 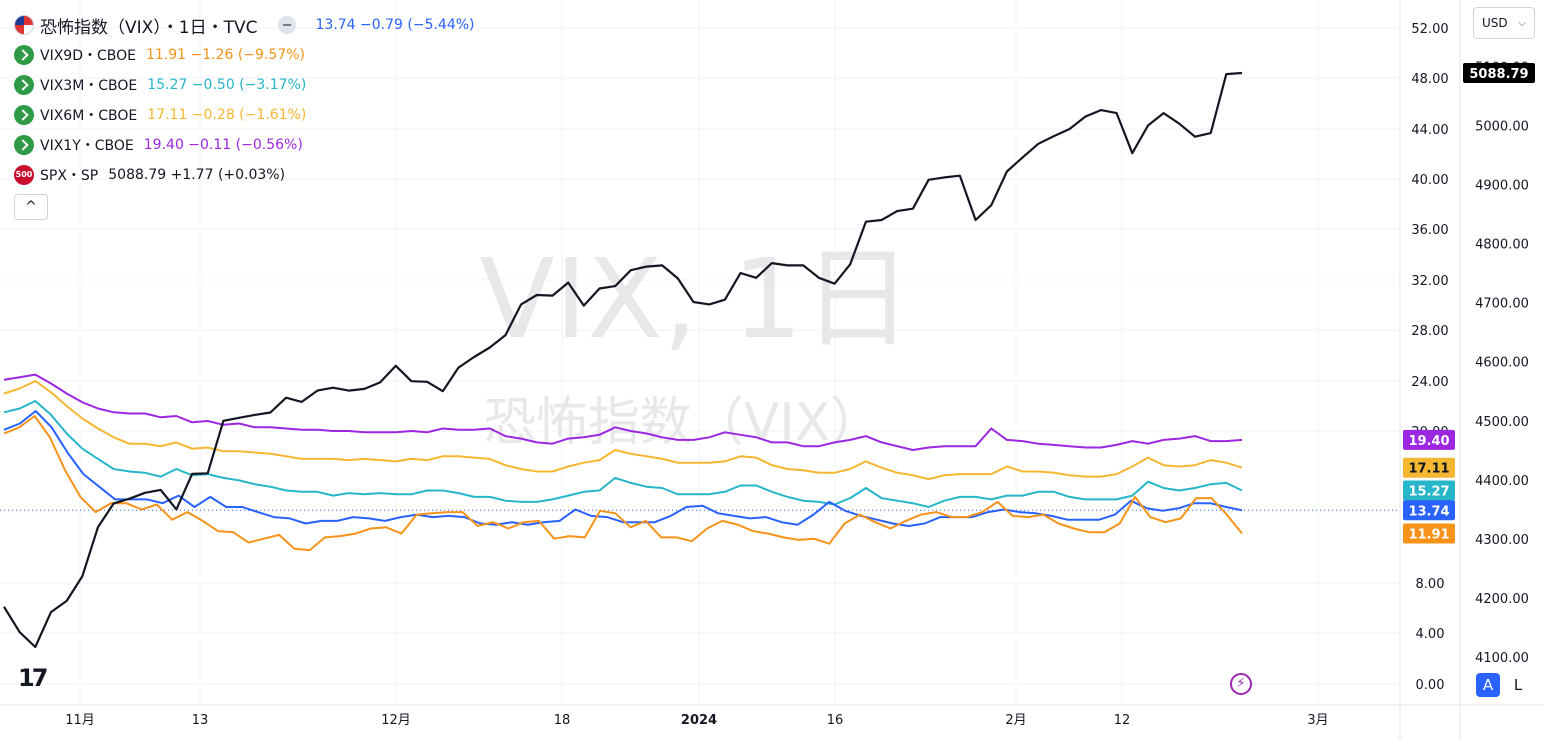 What do you see at coordinates (225, 55) in the screenshot?
I see `legend-values: 11.91 −1.26 (−9.57%)` at bounding box center [225, 55].